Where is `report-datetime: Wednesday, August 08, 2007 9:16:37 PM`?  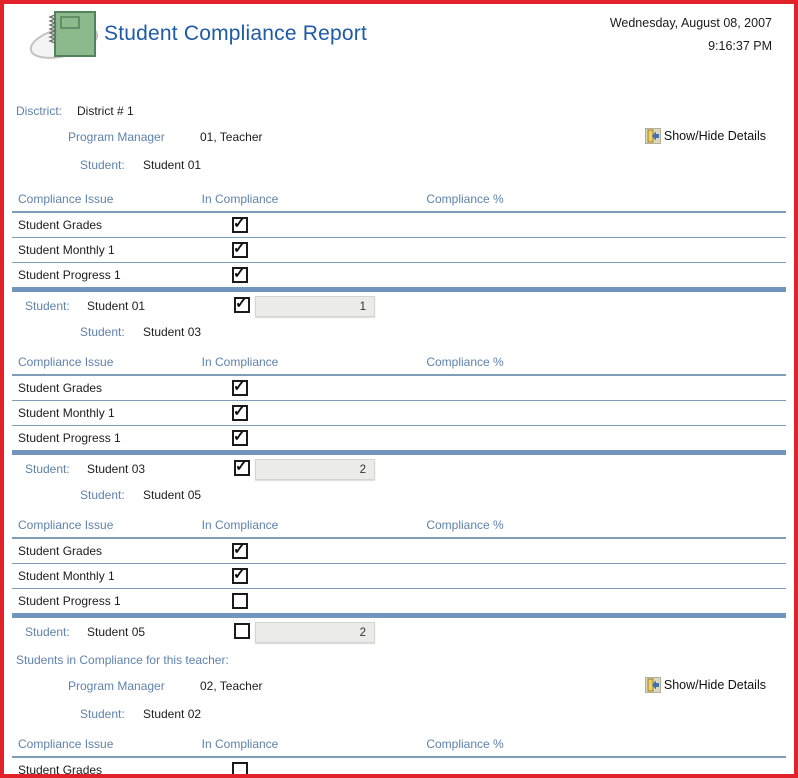 report-datetime: Wednesday, August 08, 2007 9:16:37 PM is located at coordinates (691, 35).